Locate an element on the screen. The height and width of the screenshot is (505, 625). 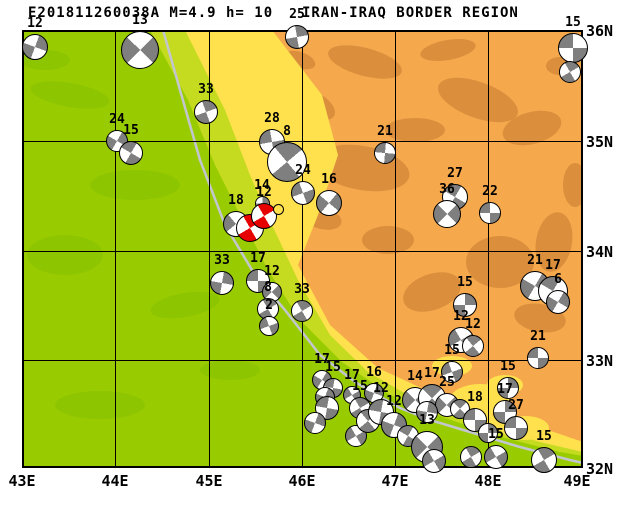
beachball-label: 22 is located at coordinates (490, 191).